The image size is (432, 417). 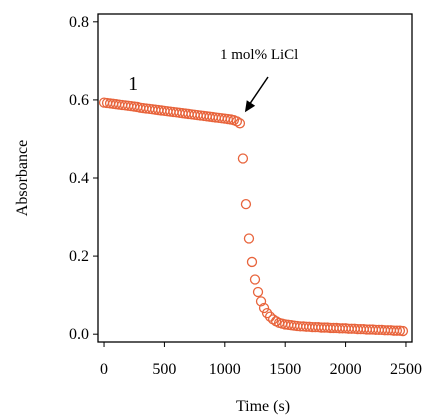 I want to click on x-tick-label: 1000, so click(x=225, y=369).